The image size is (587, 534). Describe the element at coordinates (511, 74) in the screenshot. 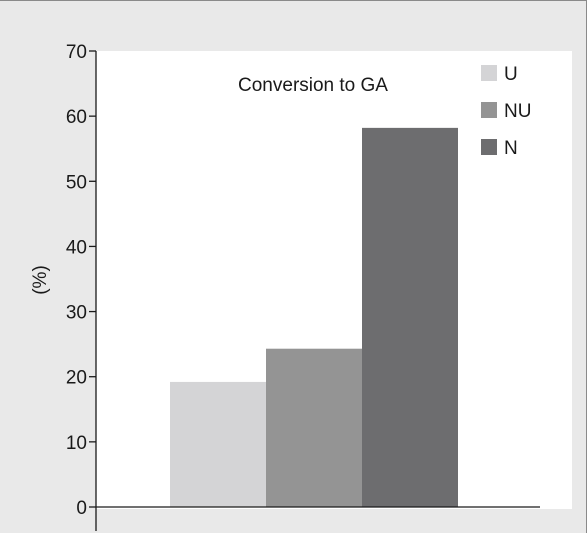

I see `legend-label-u: U` at that location.